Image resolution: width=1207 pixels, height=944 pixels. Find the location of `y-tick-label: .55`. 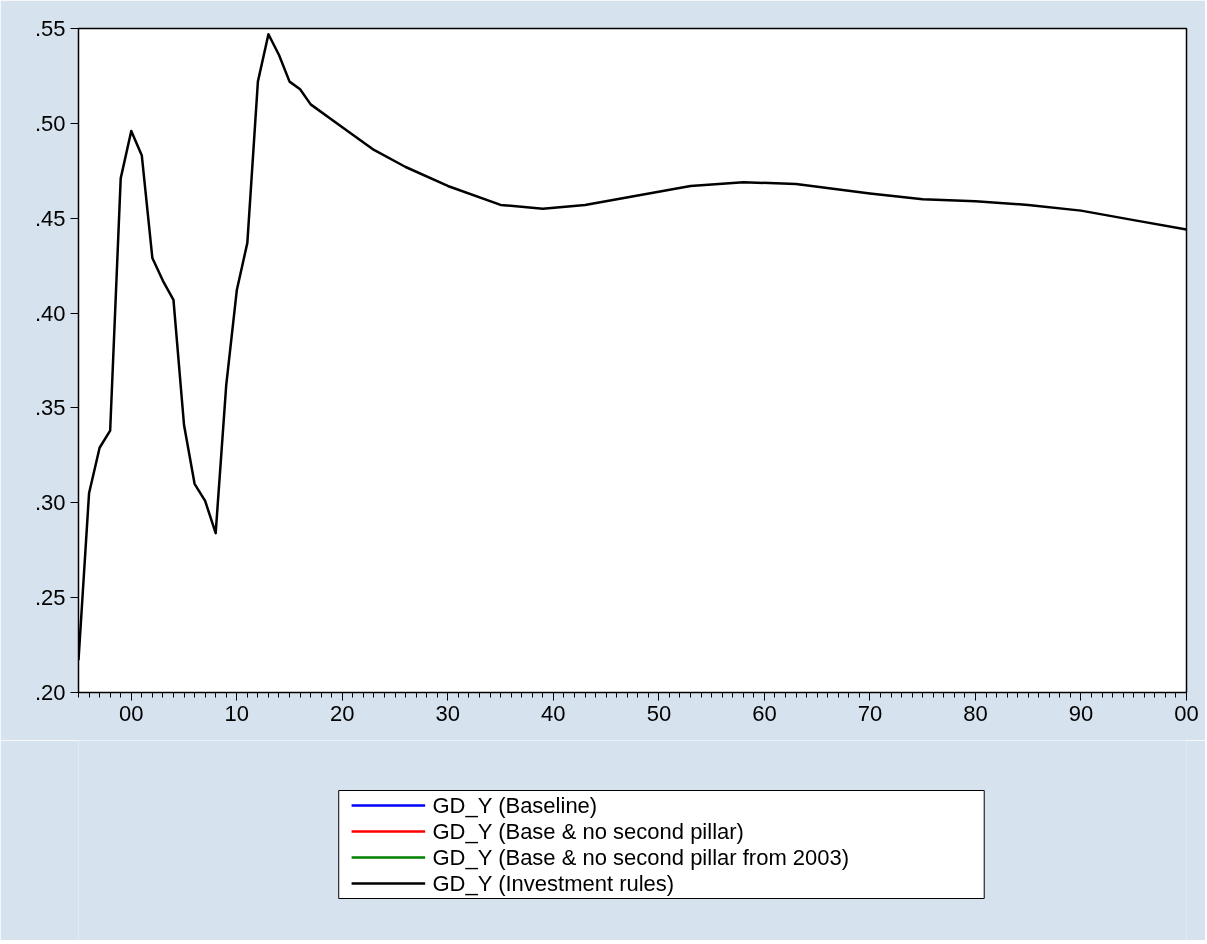

y-tick-label: .55 is located at coordinates (50, 28).